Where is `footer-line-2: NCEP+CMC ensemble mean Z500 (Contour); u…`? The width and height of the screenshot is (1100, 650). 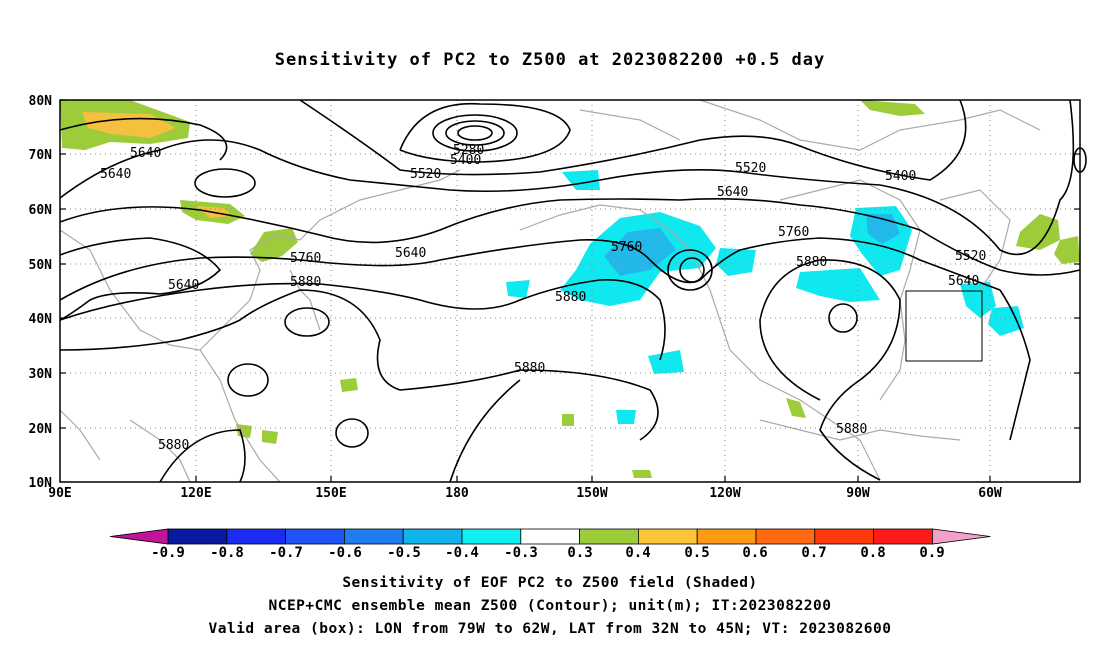 footer-line-2: NCEP+CMC ensemble mean Z500 (Contour); u… is located at coordinates (550, 606).